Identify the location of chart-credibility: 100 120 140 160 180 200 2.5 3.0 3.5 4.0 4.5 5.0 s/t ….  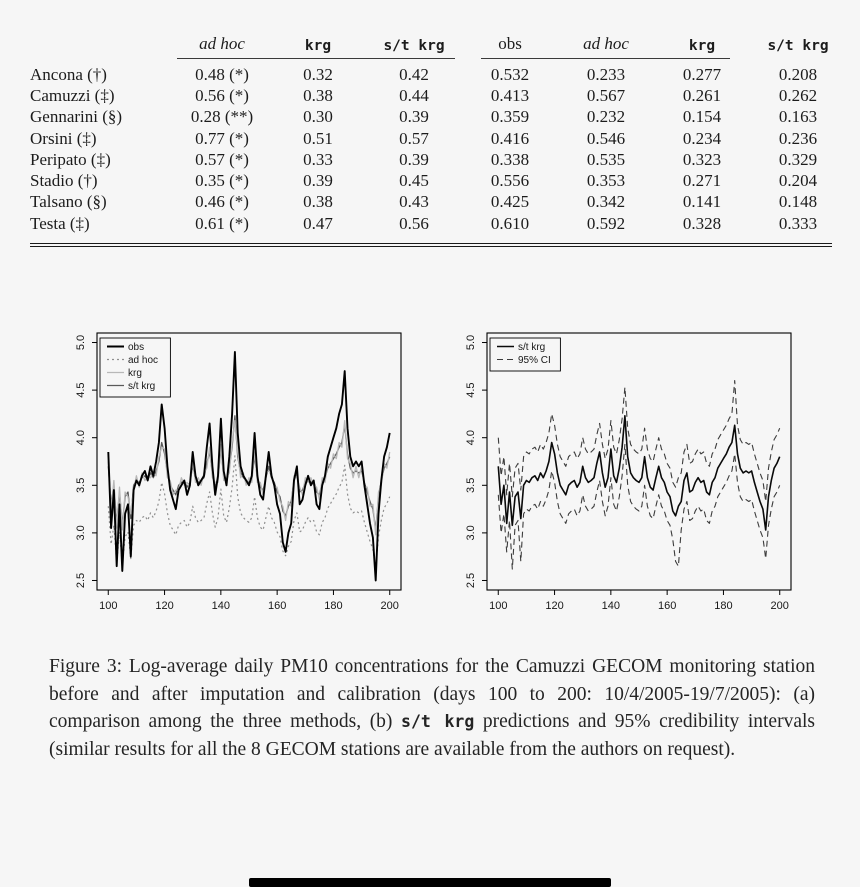
(630, 472).